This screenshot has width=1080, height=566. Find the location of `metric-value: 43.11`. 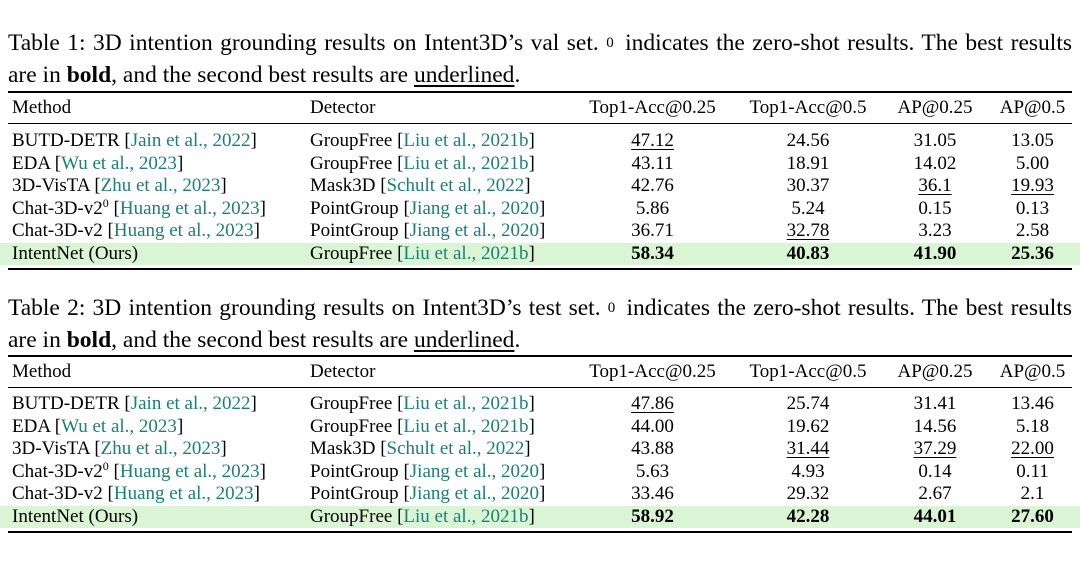

metric-value: 43.11 is located at coordinates (652, 163).